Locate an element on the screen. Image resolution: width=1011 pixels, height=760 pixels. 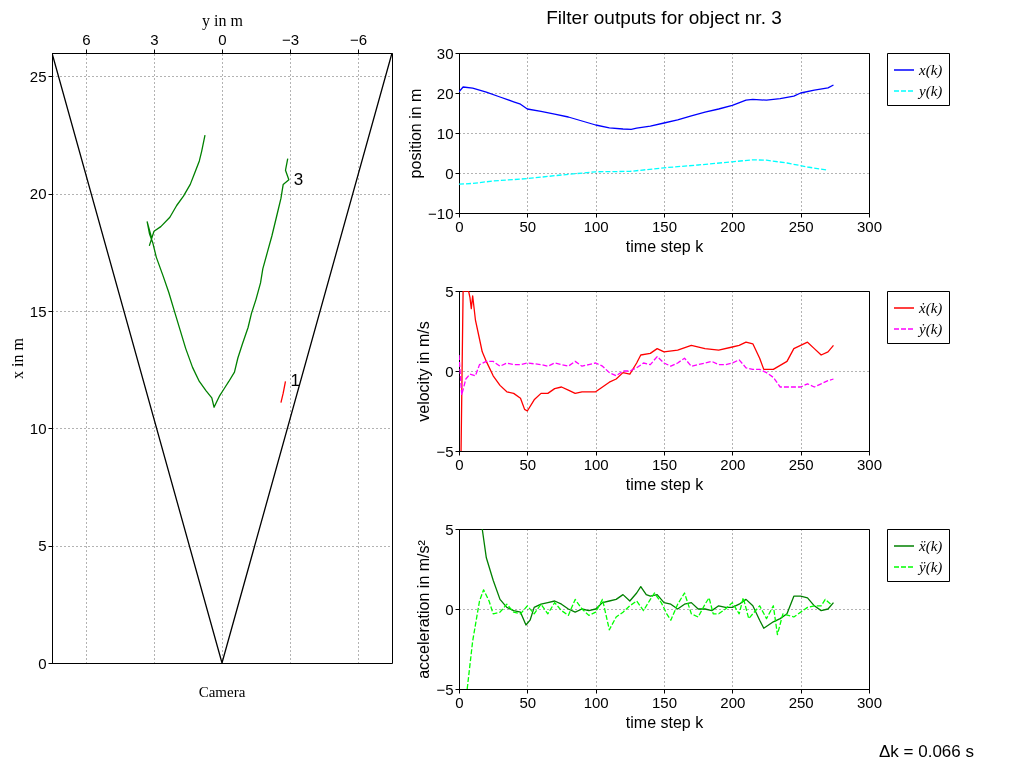
y-axis-title: position in m is located at coordinates (416, 133).